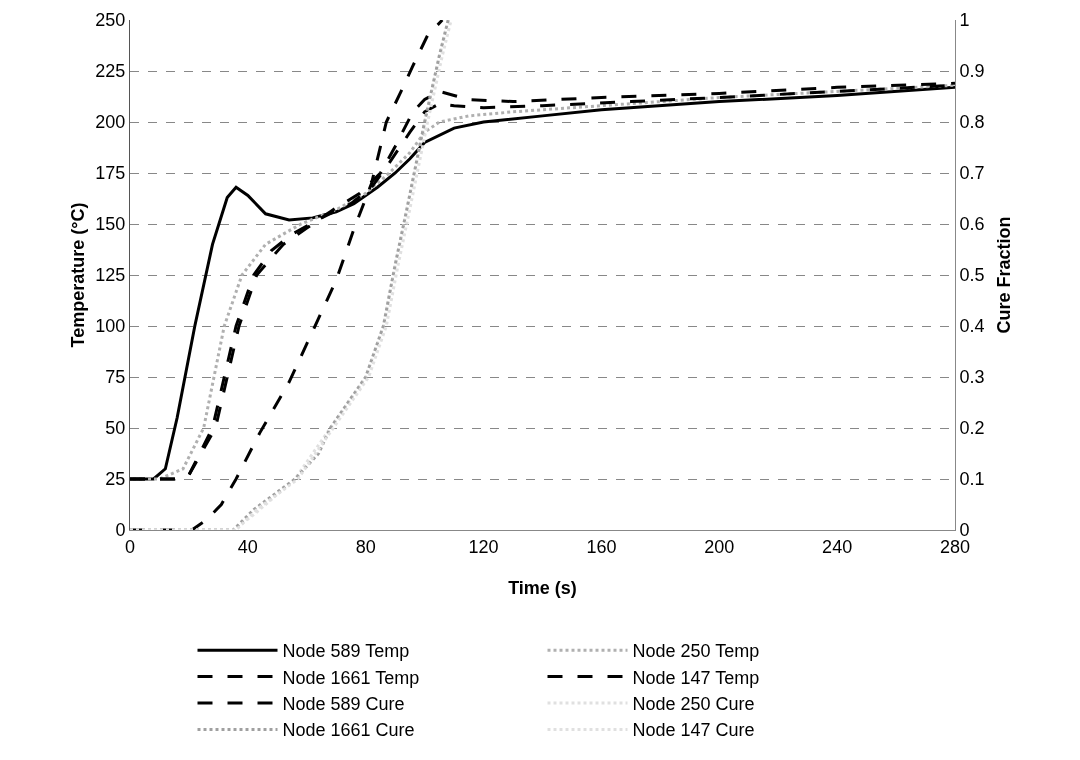 The image size is (1080, 760). Describe the element at coordinates (110, 275) in the screenshot. I see `y-tick-label: 125` at that location.